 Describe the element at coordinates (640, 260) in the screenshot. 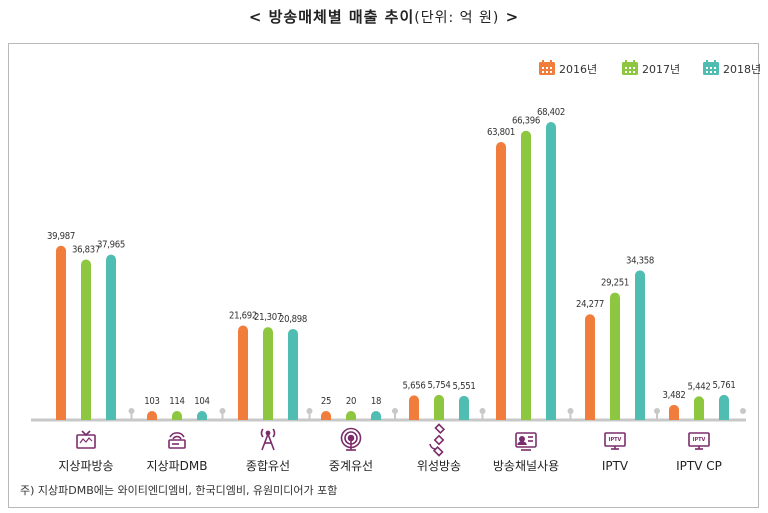

I see `data-label: 34,358` at that location.